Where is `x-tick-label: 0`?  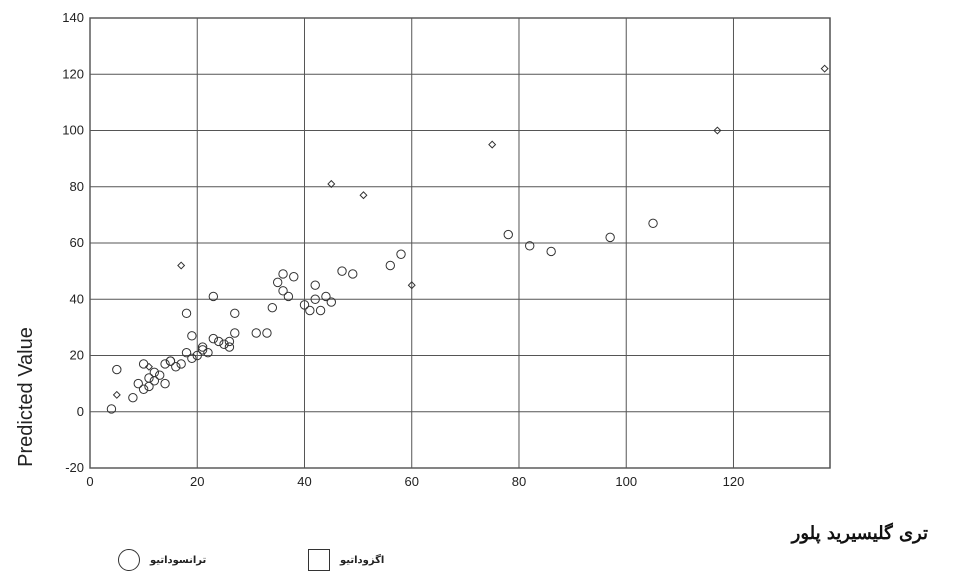 x-tick-label: 0 is located at coordinates (89, 481).